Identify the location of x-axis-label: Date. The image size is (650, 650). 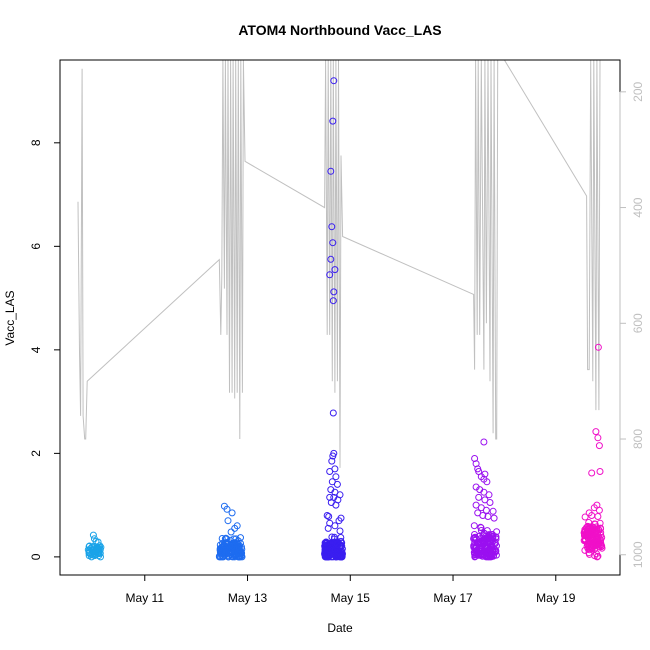
(340, 628).